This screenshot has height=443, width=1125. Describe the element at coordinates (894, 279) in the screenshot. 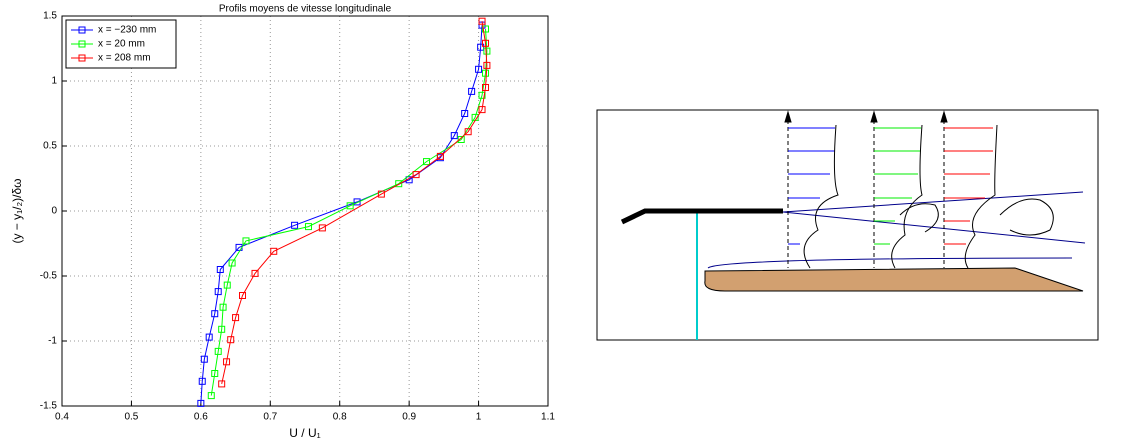

I see `body` at that location.